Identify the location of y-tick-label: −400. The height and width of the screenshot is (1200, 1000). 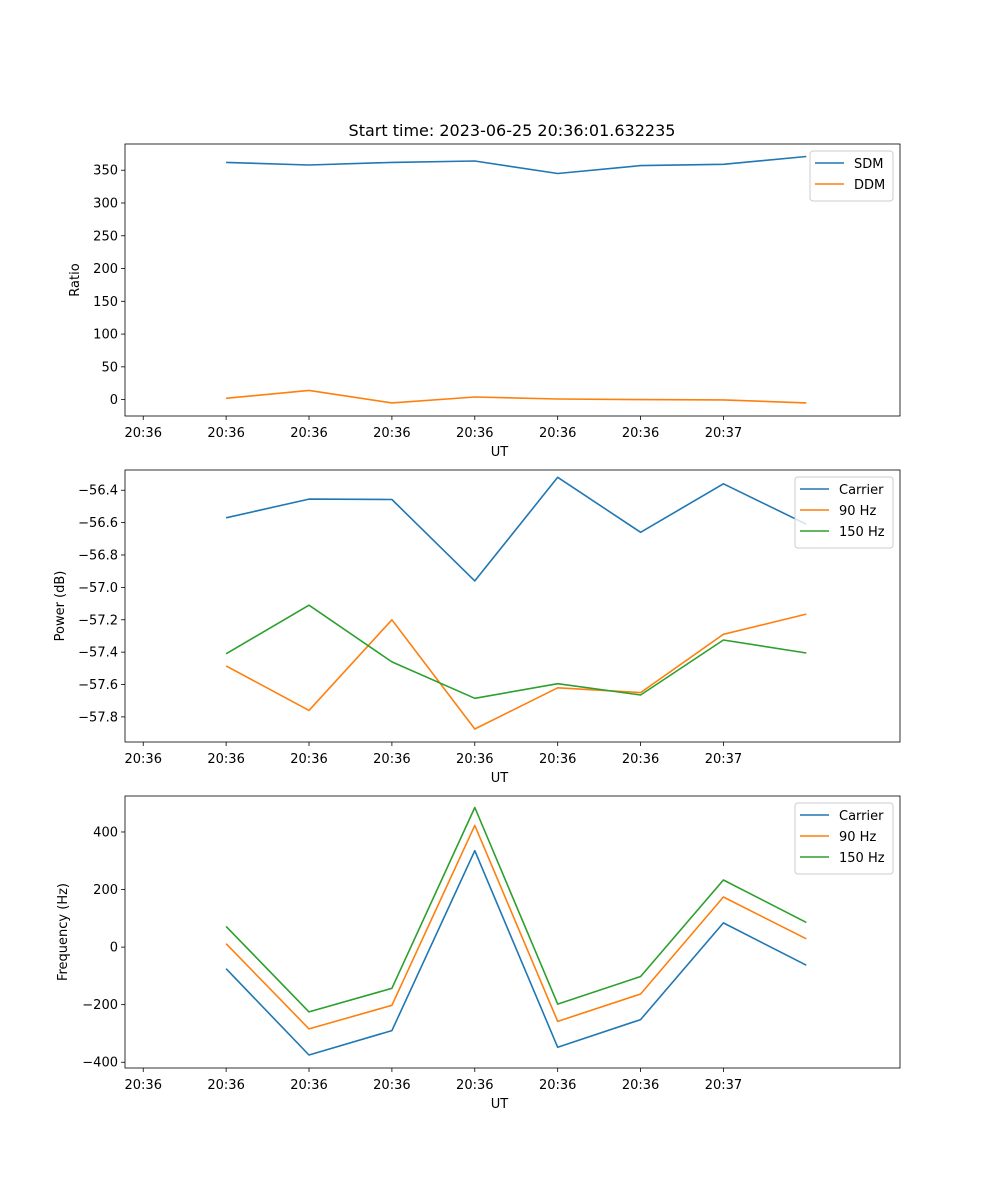
(100, 1063).